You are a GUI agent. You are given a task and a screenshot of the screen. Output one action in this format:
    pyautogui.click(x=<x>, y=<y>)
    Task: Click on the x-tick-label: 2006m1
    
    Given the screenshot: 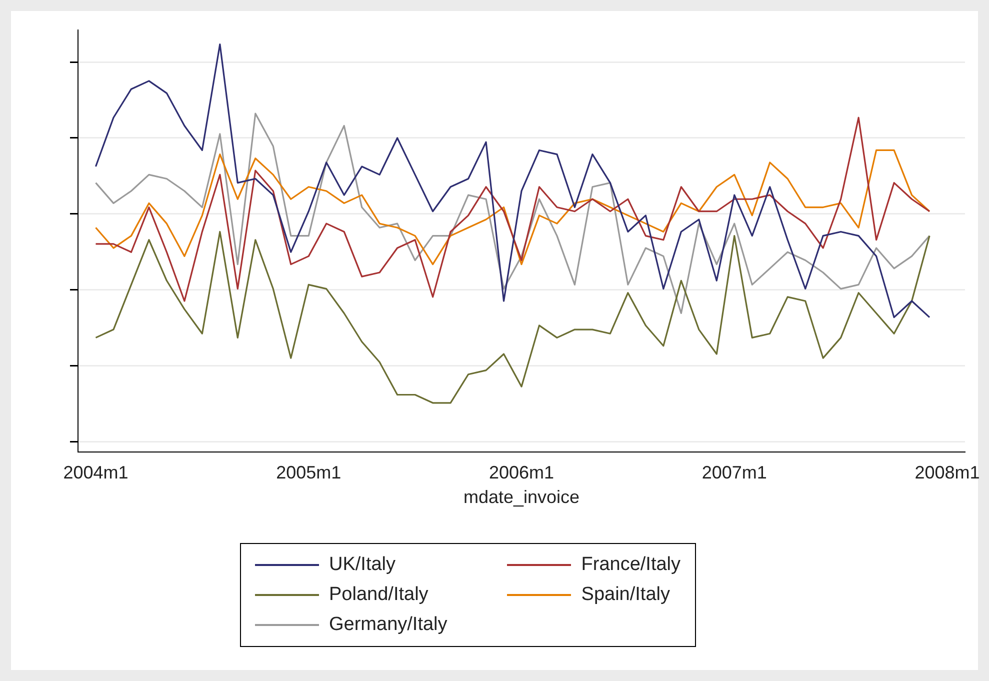 What is the action you would take?
    pyautogui.click(x=521, y=472)
    